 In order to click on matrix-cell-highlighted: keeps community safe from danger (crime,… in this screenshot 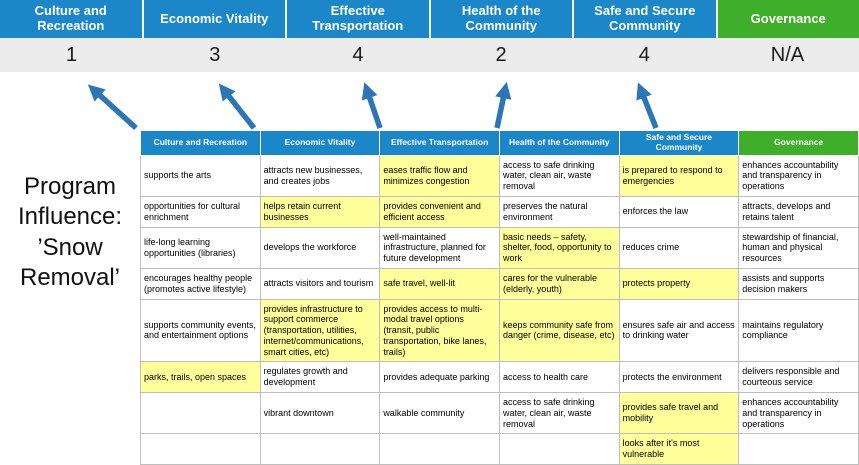, I will do `click(559, 330)`.